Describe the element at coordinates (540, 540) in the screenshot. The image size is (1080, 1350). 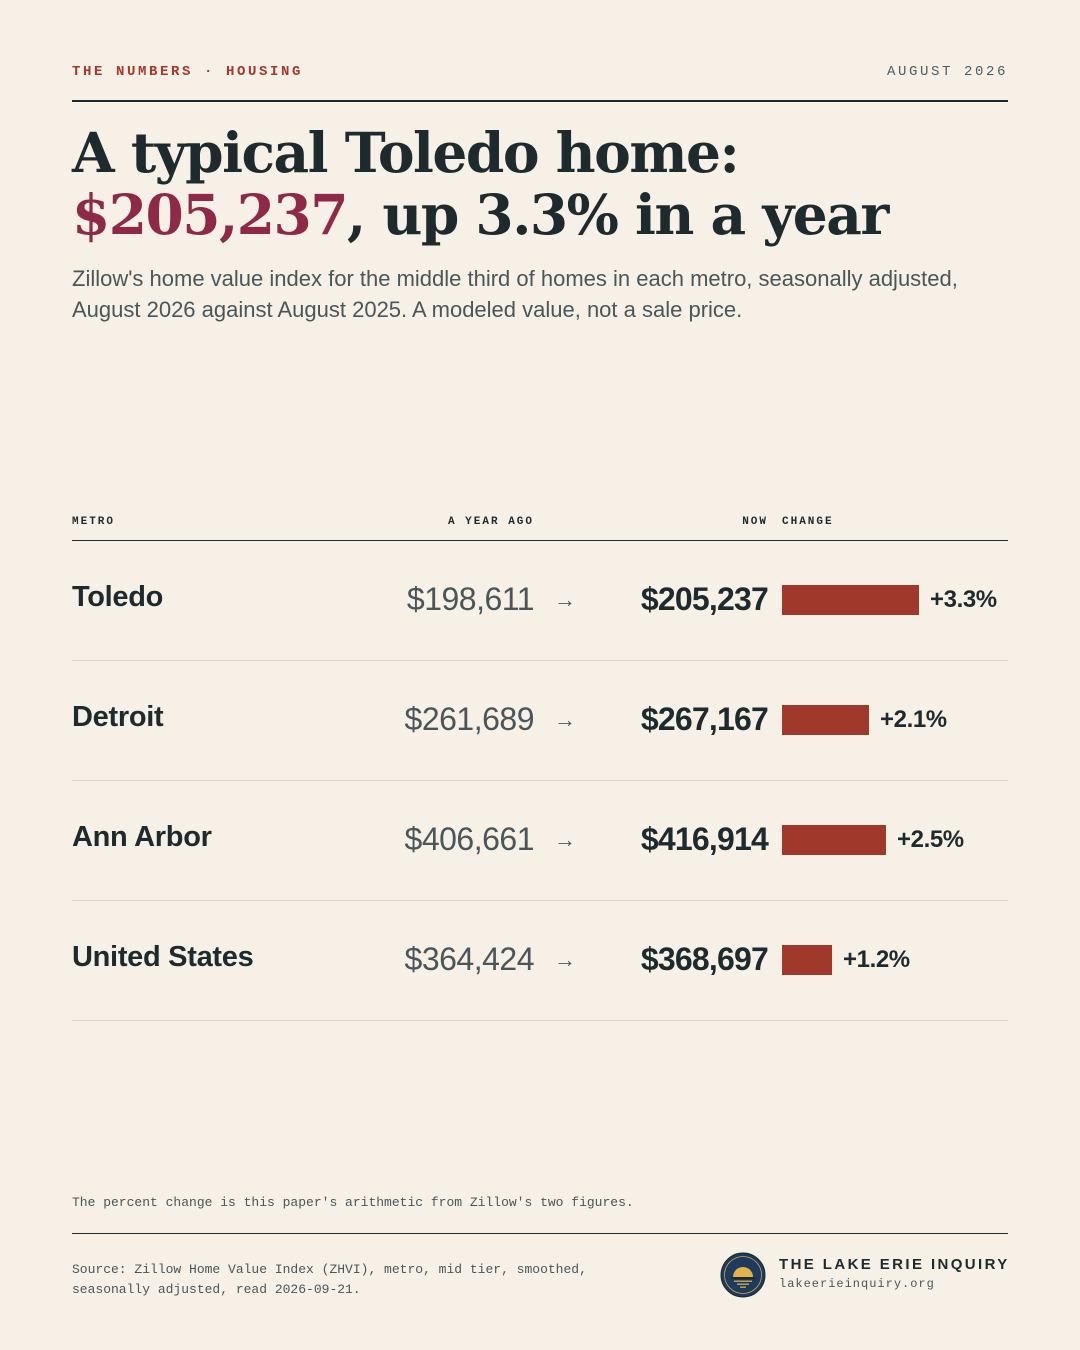
I see `header-rule` at that location.